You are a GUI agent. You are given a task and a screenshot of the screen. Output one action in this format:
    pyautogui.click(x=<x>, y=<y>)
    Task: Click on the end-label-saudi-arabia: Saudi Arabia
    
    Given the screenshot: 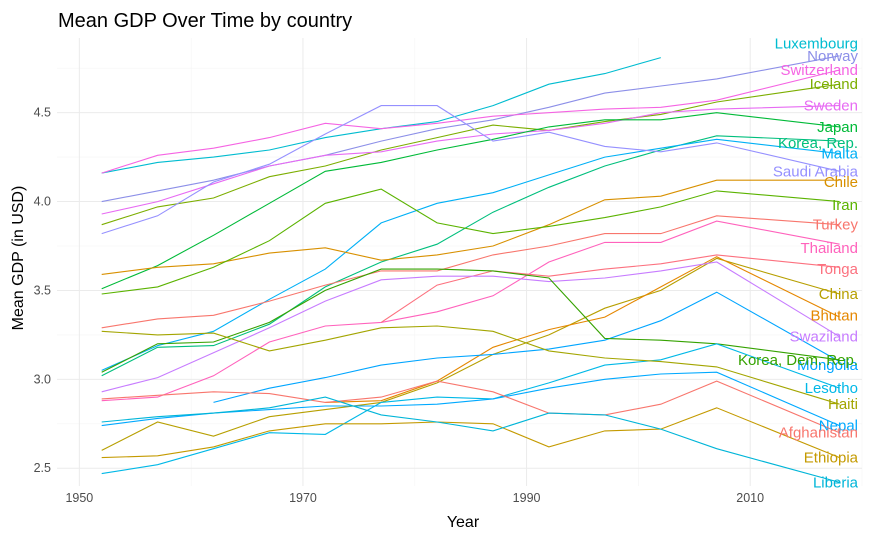 What is the action you would take?
    pyautogui.click(x=816, y=171)
    